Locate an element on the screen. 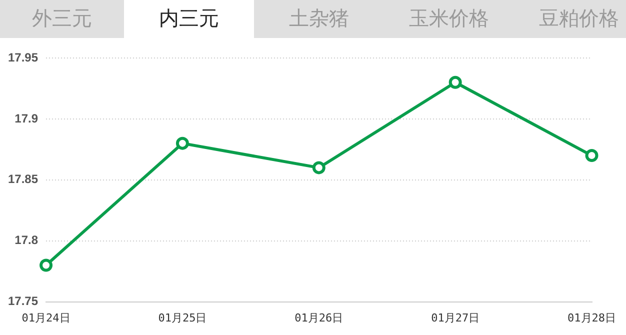 The height and width of the screenshot is (335, 626). x-tick-label: 01月27日 is located at coordinates (455, 317).